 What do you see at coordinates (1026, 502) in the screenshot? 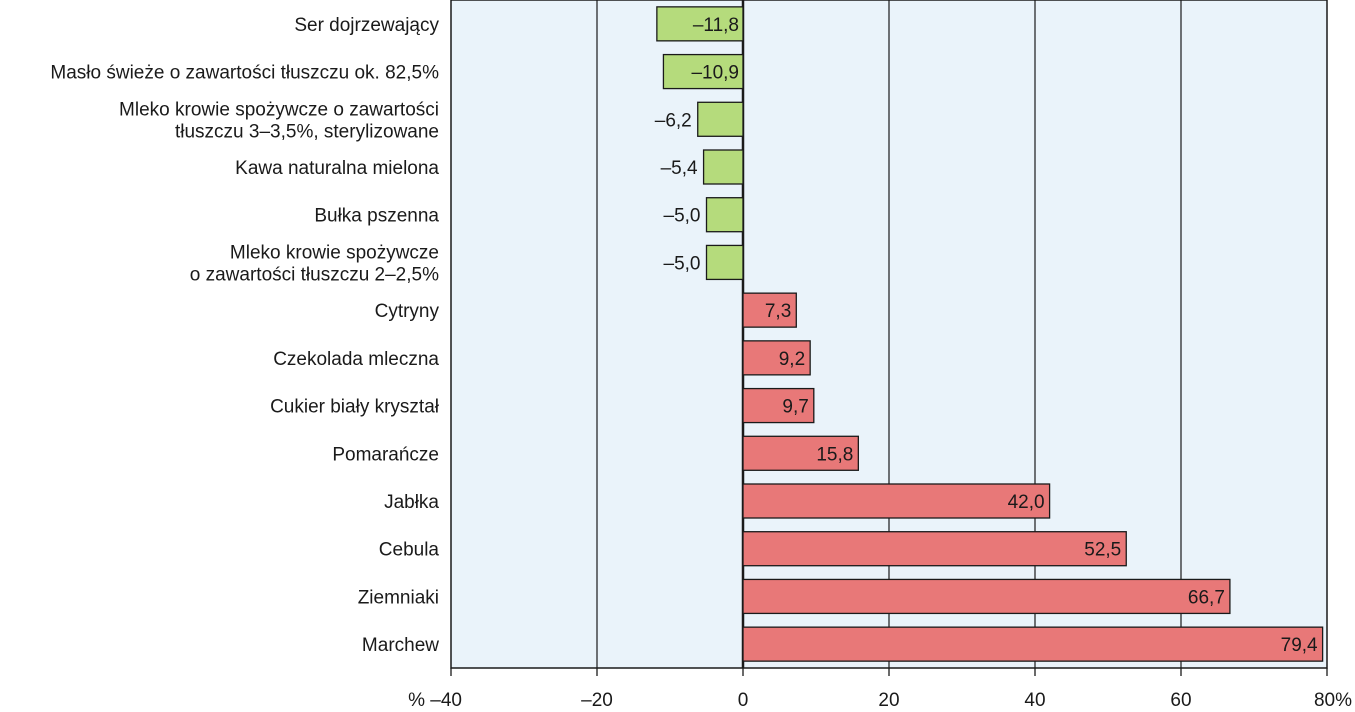
I see `value-label: 42,0` at bounding box center [1026, 502].